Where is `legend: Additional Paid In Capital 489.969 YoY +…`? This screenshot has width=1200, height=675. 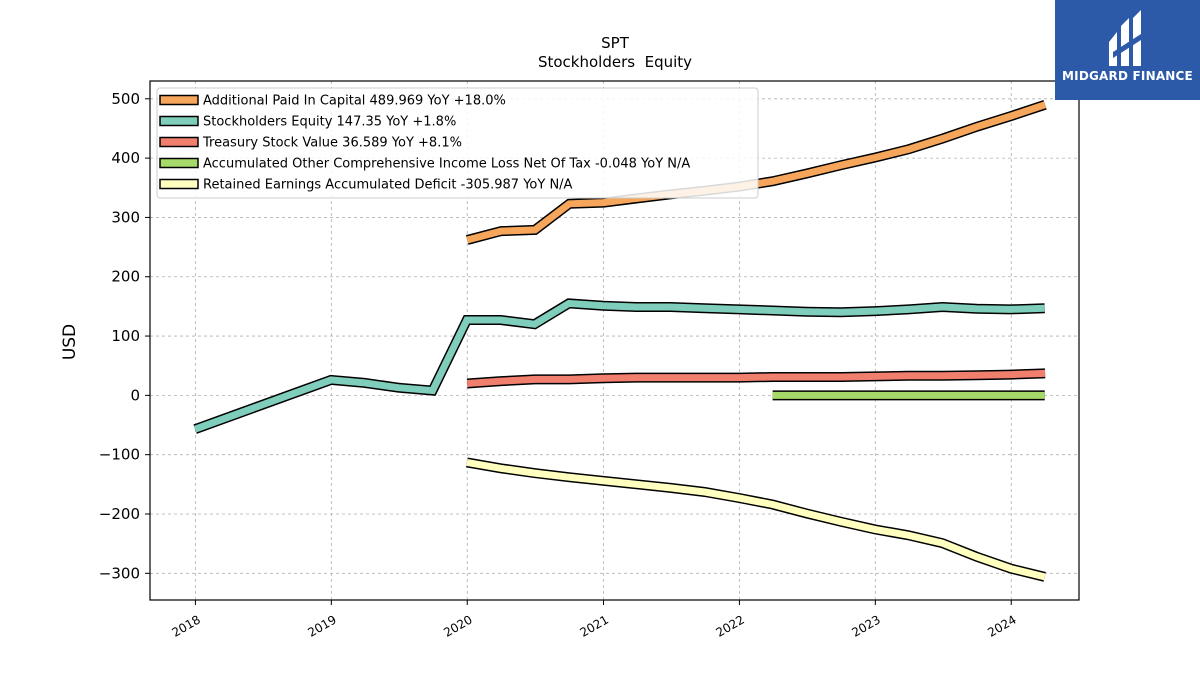
legend: Additional Paid In Capital 489.969 YoY +… is located at coordinates (457, 143).